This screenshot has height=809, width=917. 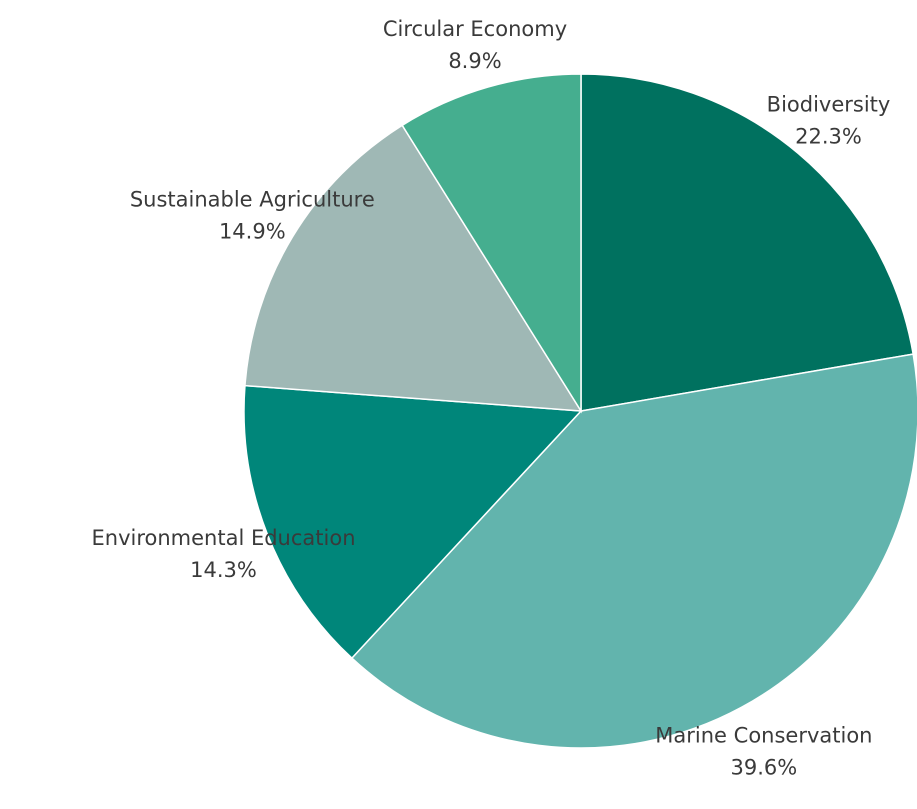 I want to click on slice-label-biodiversity: Biodiversity 22.3%, so click(x=829, y=120).